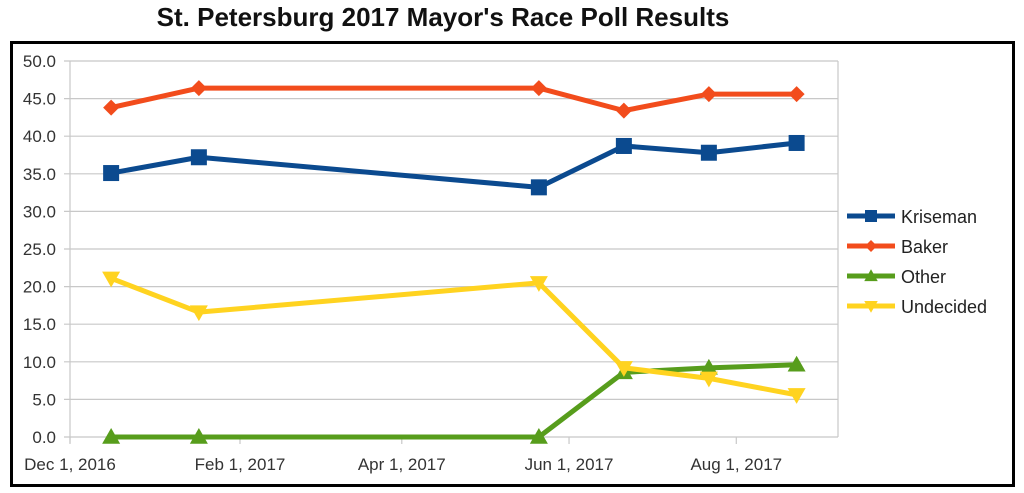 This screenshot has height=493, width=1024. Describe the element at coordinates (917, 262) in the screenshot. I see `legend: Kriseman Baker Other Undecided` at that location.